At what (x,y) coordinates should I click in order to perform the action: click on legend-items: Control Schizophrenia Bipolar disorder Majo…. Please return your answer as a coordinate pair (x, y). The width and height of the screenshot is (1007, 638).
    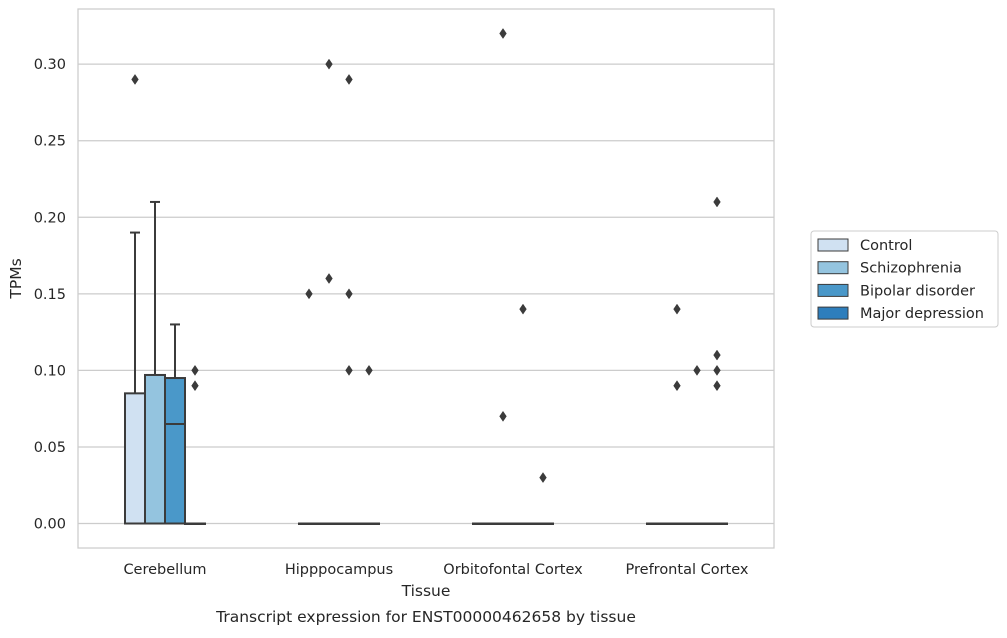
    Looking at the image, I should click on (900, 280).